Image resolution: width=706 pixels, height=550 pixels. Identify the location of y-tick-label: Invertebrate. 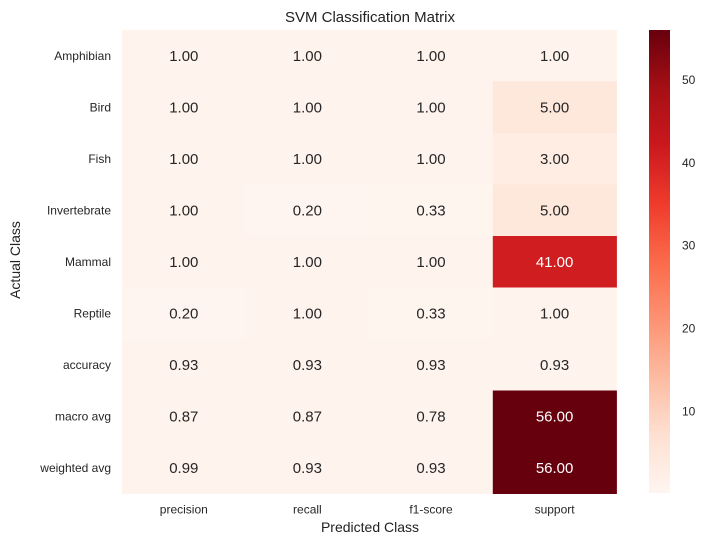
(79, 210).